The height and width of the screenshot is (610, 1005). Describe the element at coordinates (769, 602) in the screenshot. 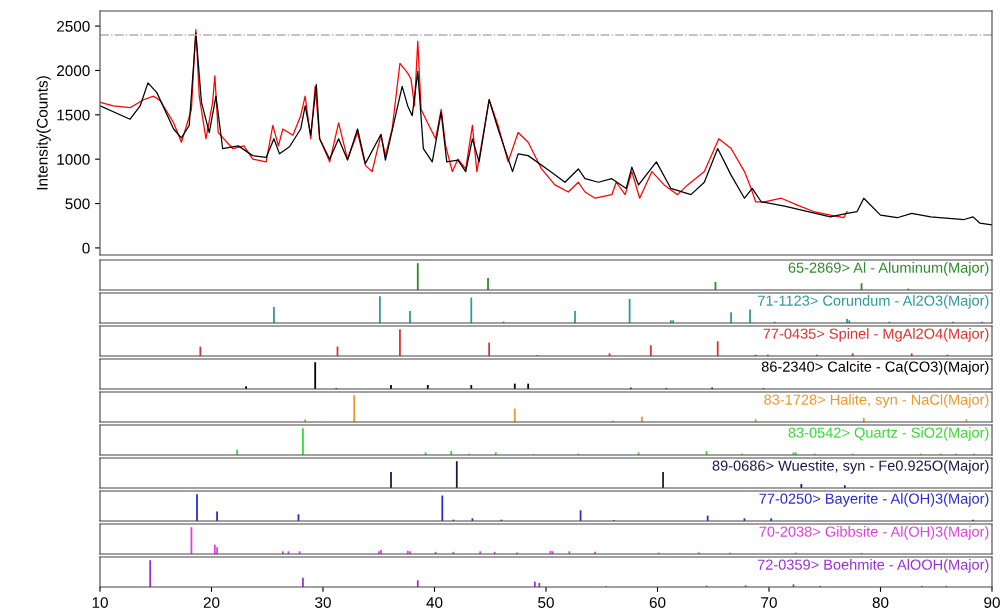

I see `x-tick-label: 70` at that location.